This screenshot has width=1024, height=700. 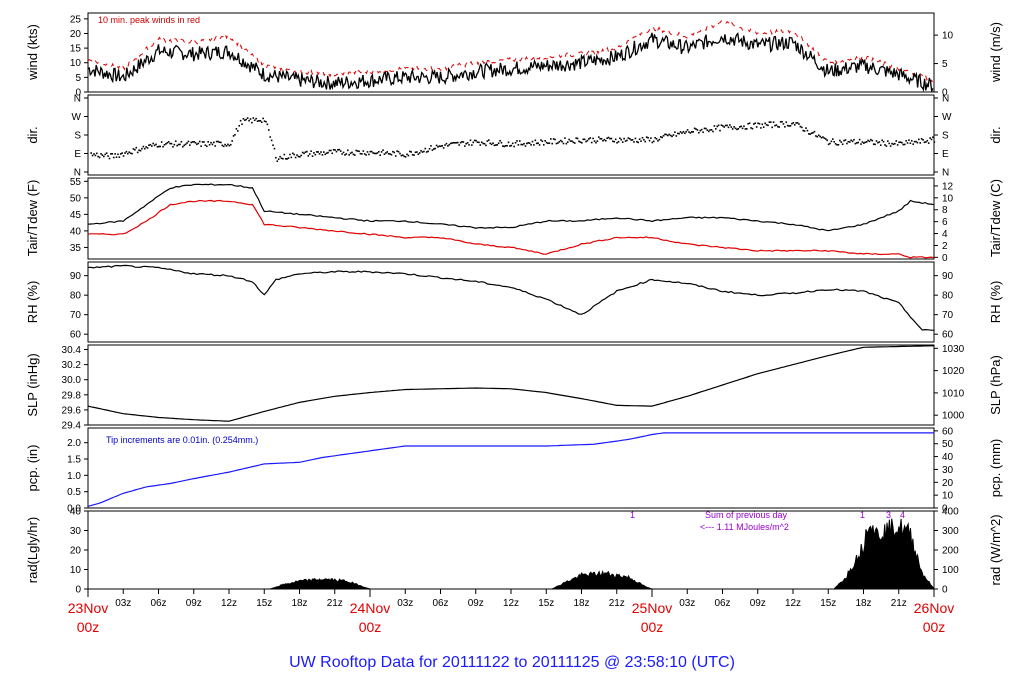 I want to click on rad-right-tick-label: 0, so click(x=945, y=590).